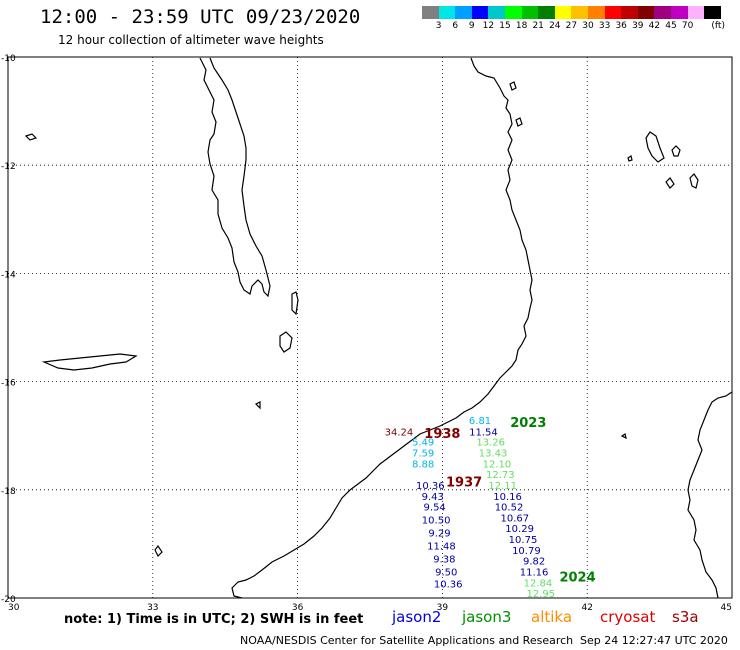 Image resolution: width=740 pixels, height=650 pixels. What do you see at coordinates (423, 464) in the screenshot?
I see `wave-height-value: 8.88` at bounding box center [423, 464].